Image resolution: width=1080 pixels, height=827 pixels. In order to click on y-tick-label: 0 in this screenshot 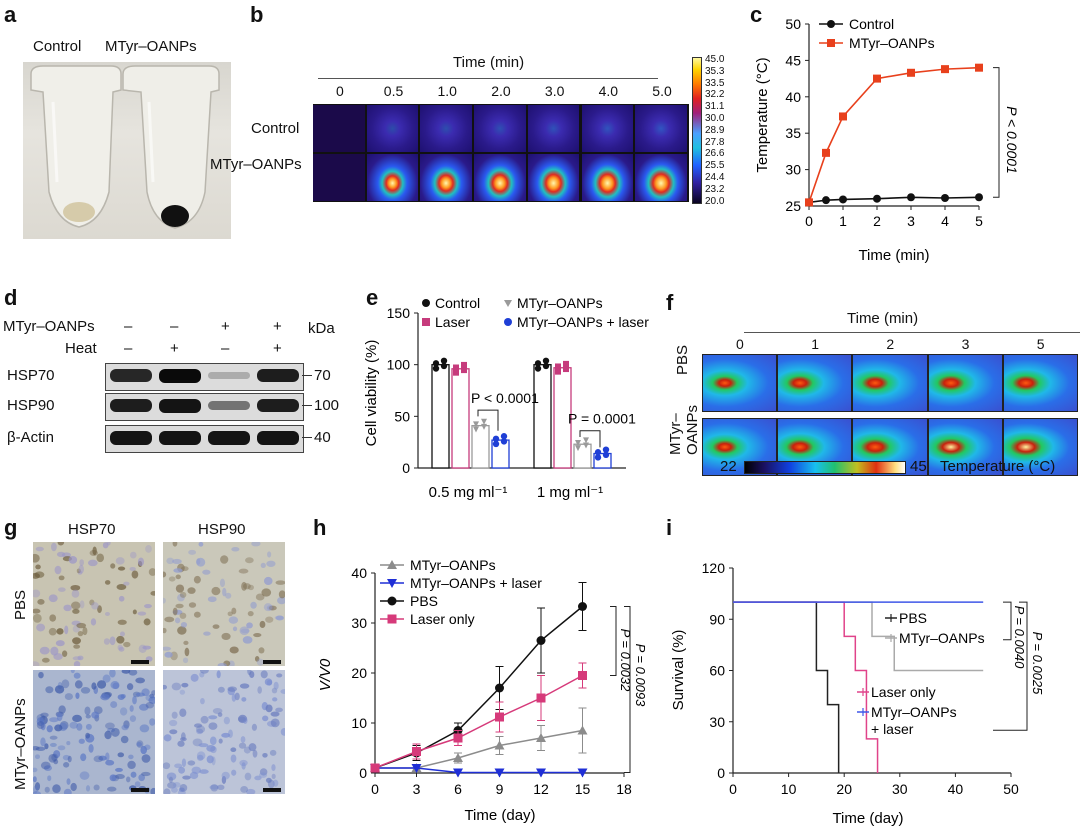, I will do `click(363, 773)`.